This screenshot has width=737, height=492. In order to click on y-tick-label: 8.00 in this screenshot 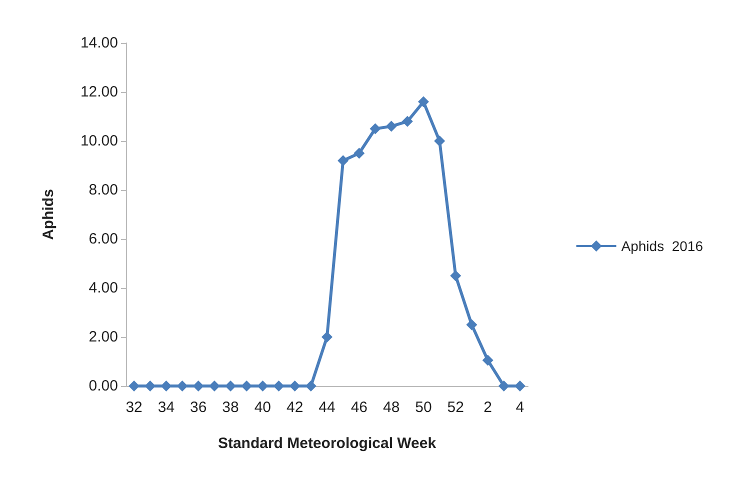, I will do `click(103, 190)`.